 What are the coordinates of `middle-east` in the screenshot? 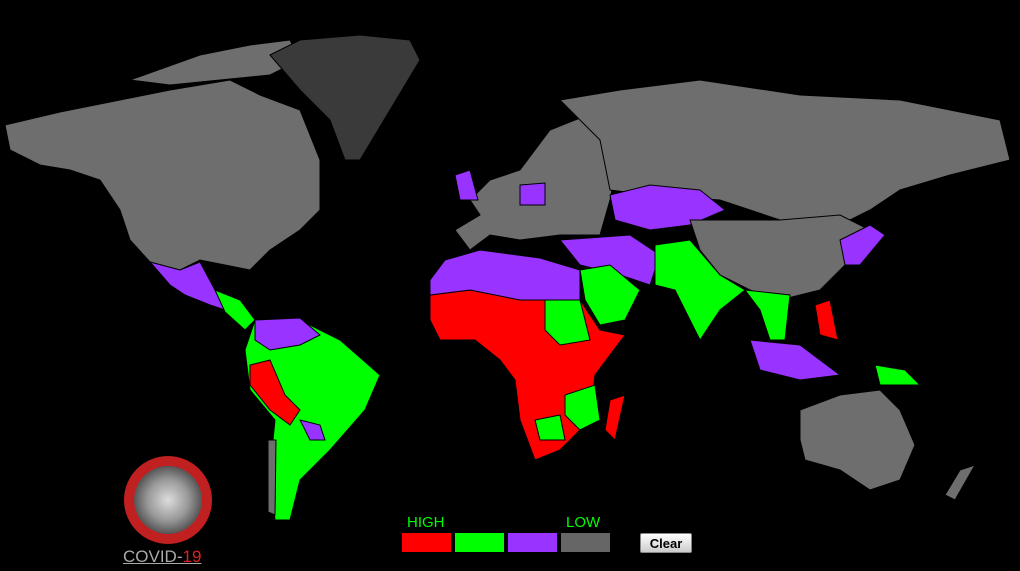 It's located at (610, 260).